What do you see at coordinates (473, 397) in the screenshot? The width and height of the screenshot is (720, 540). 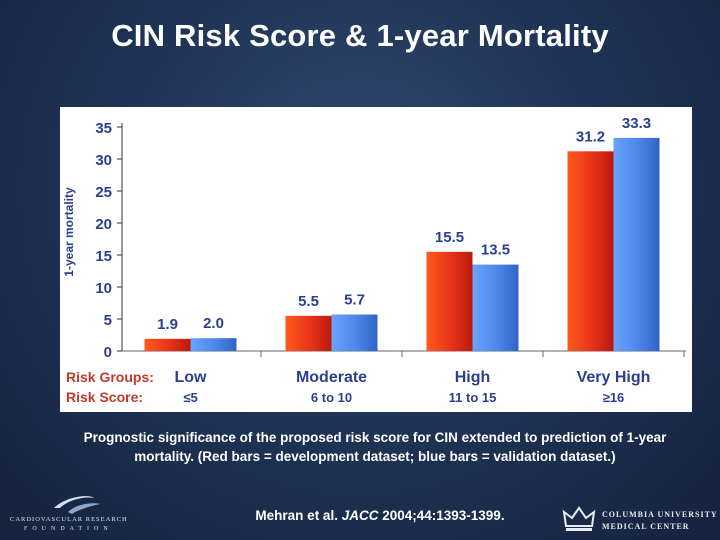 I see `risk-score-label: 11 to 15` at bounding box center [473, 397].